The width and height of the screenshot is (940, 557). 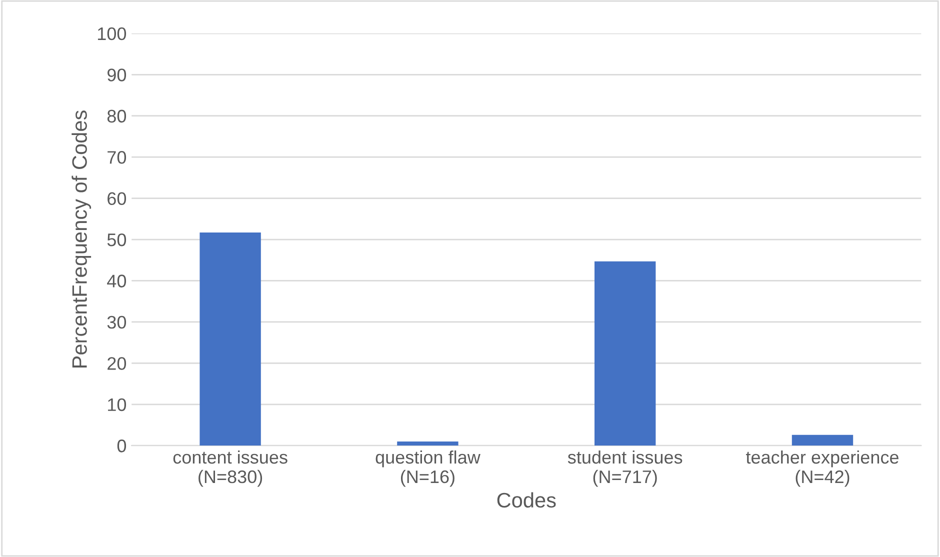 What do you see at coordinates (117, 405) in the screenshot?
I see `y-tick-label: 10` at bounding box center [117, 405].